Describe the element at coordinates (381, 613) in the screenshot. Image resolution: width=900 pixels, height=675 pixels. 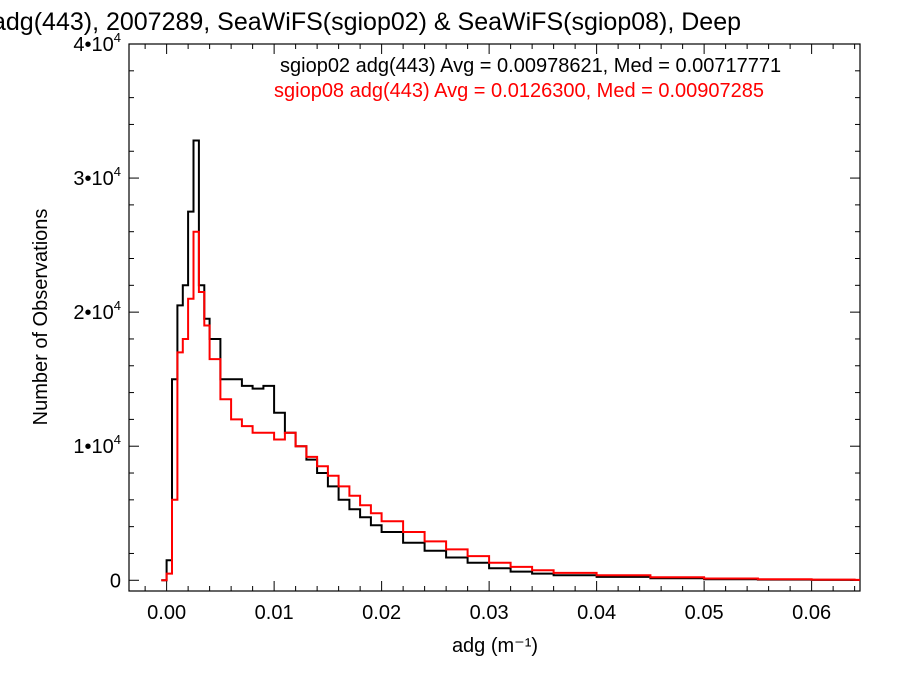
I see `x-tick-label: 0.02` at that location.